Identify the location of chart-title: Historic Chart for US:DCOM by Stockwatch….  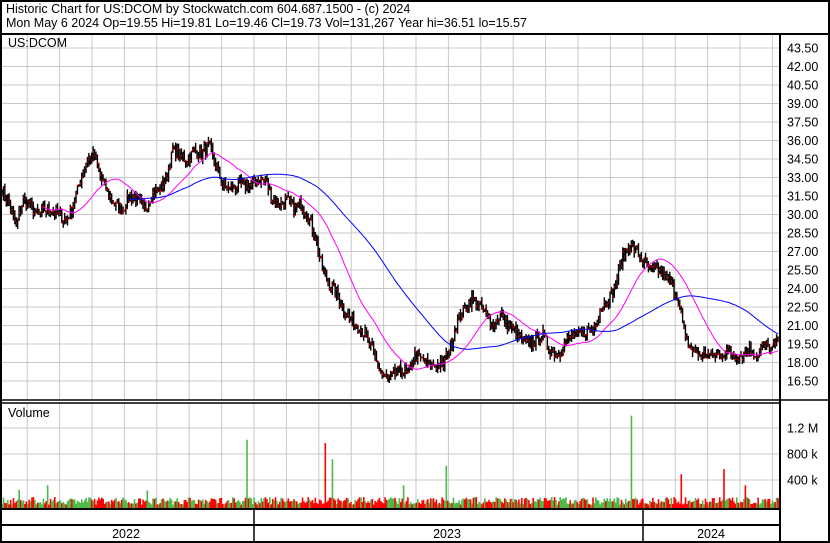
(208, 9).